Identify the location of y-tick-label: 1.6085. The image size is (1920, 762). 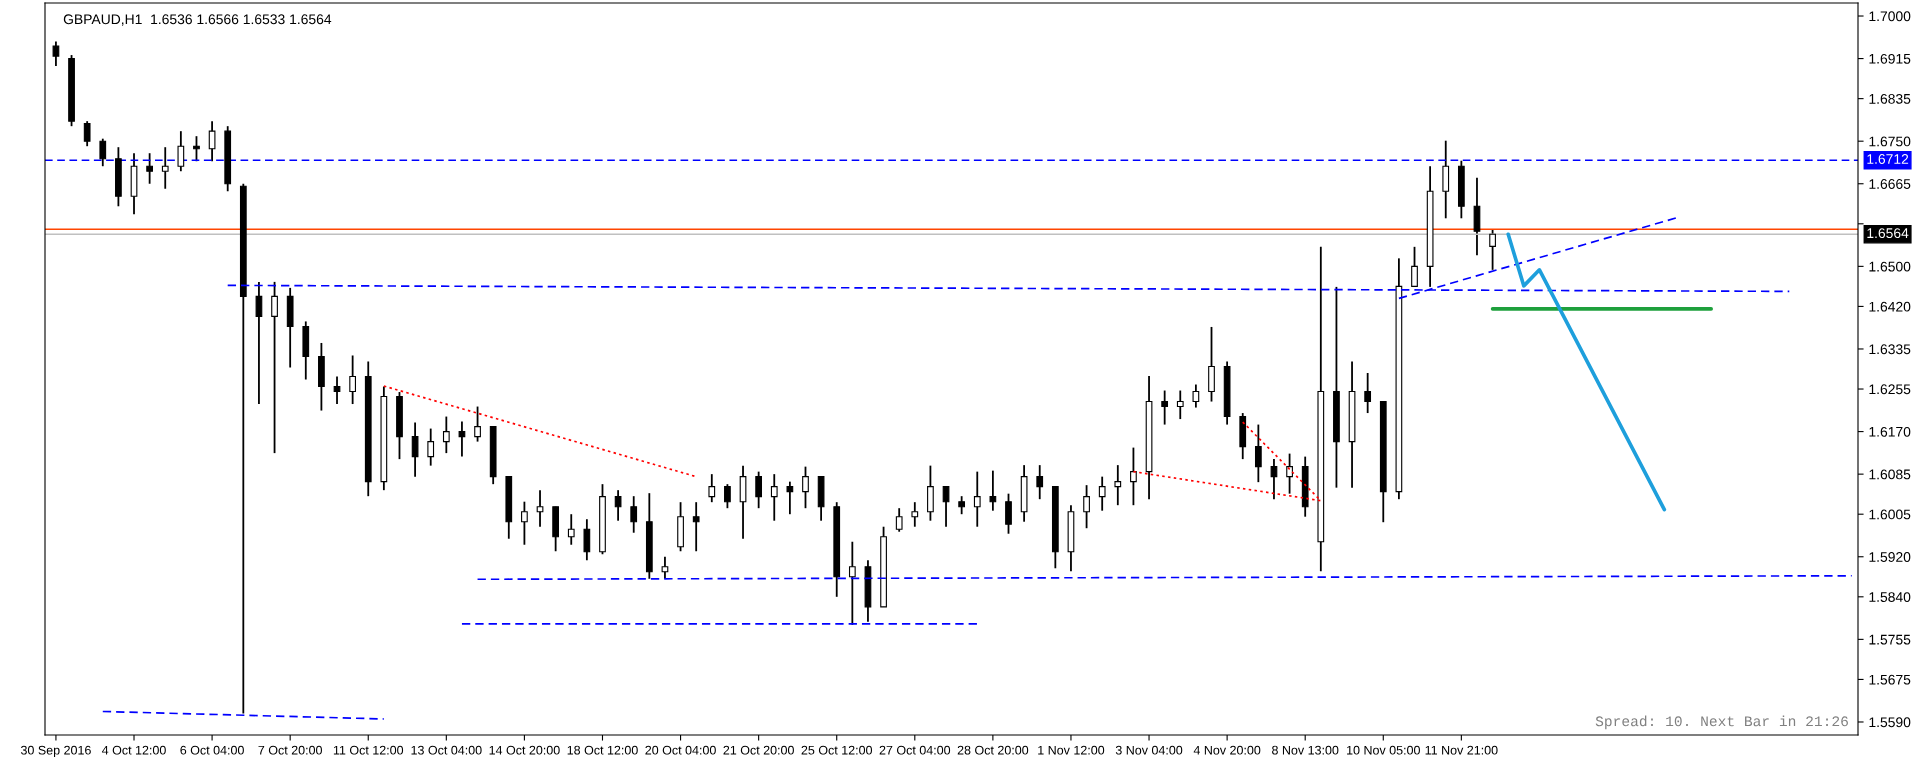
(1890, 474).